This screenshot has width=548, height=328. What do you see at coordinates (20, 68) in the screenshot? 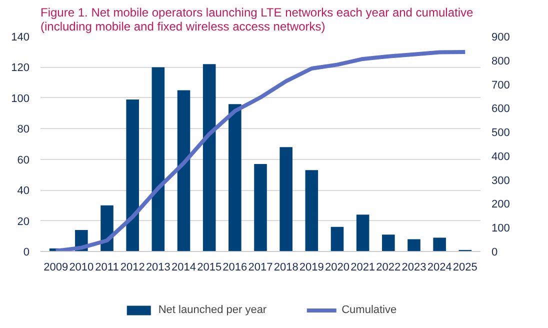
I see `y-tick-label: 120` at bounding box center [20, 68].